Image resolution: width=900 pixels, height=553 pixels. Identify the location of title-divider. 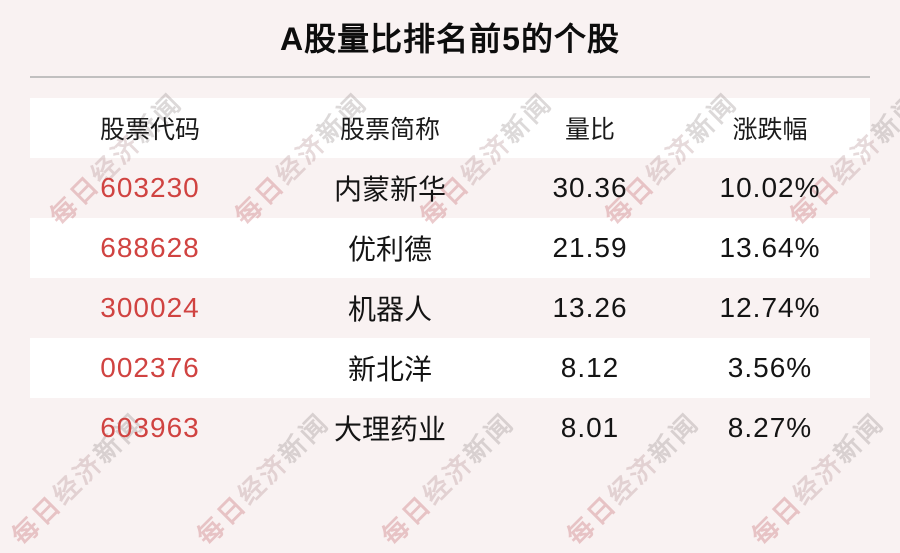
(450, 77).